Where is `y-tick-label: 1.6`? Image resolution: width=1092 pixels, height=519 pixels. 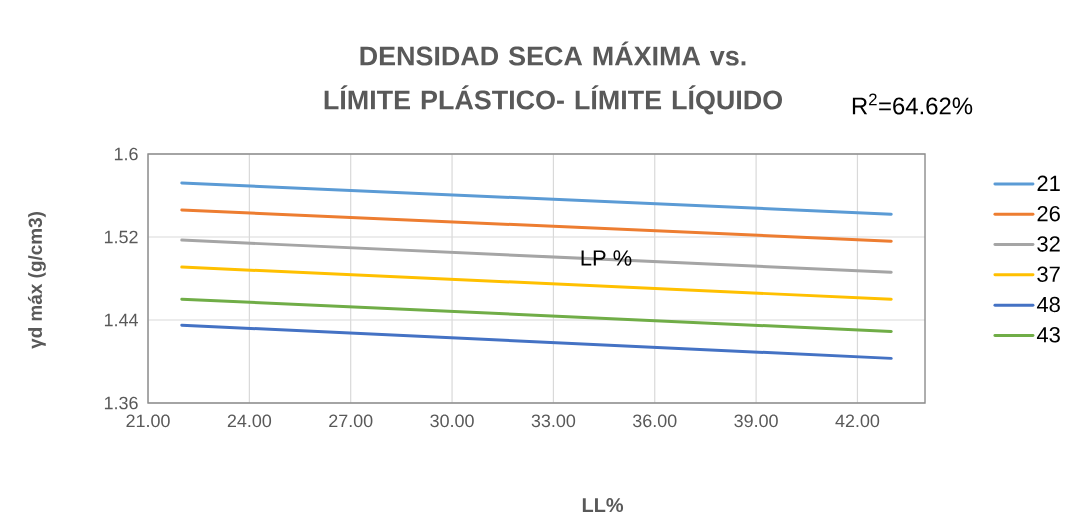 y-tick-label: 1.6 is located at coordinates (126, 154).